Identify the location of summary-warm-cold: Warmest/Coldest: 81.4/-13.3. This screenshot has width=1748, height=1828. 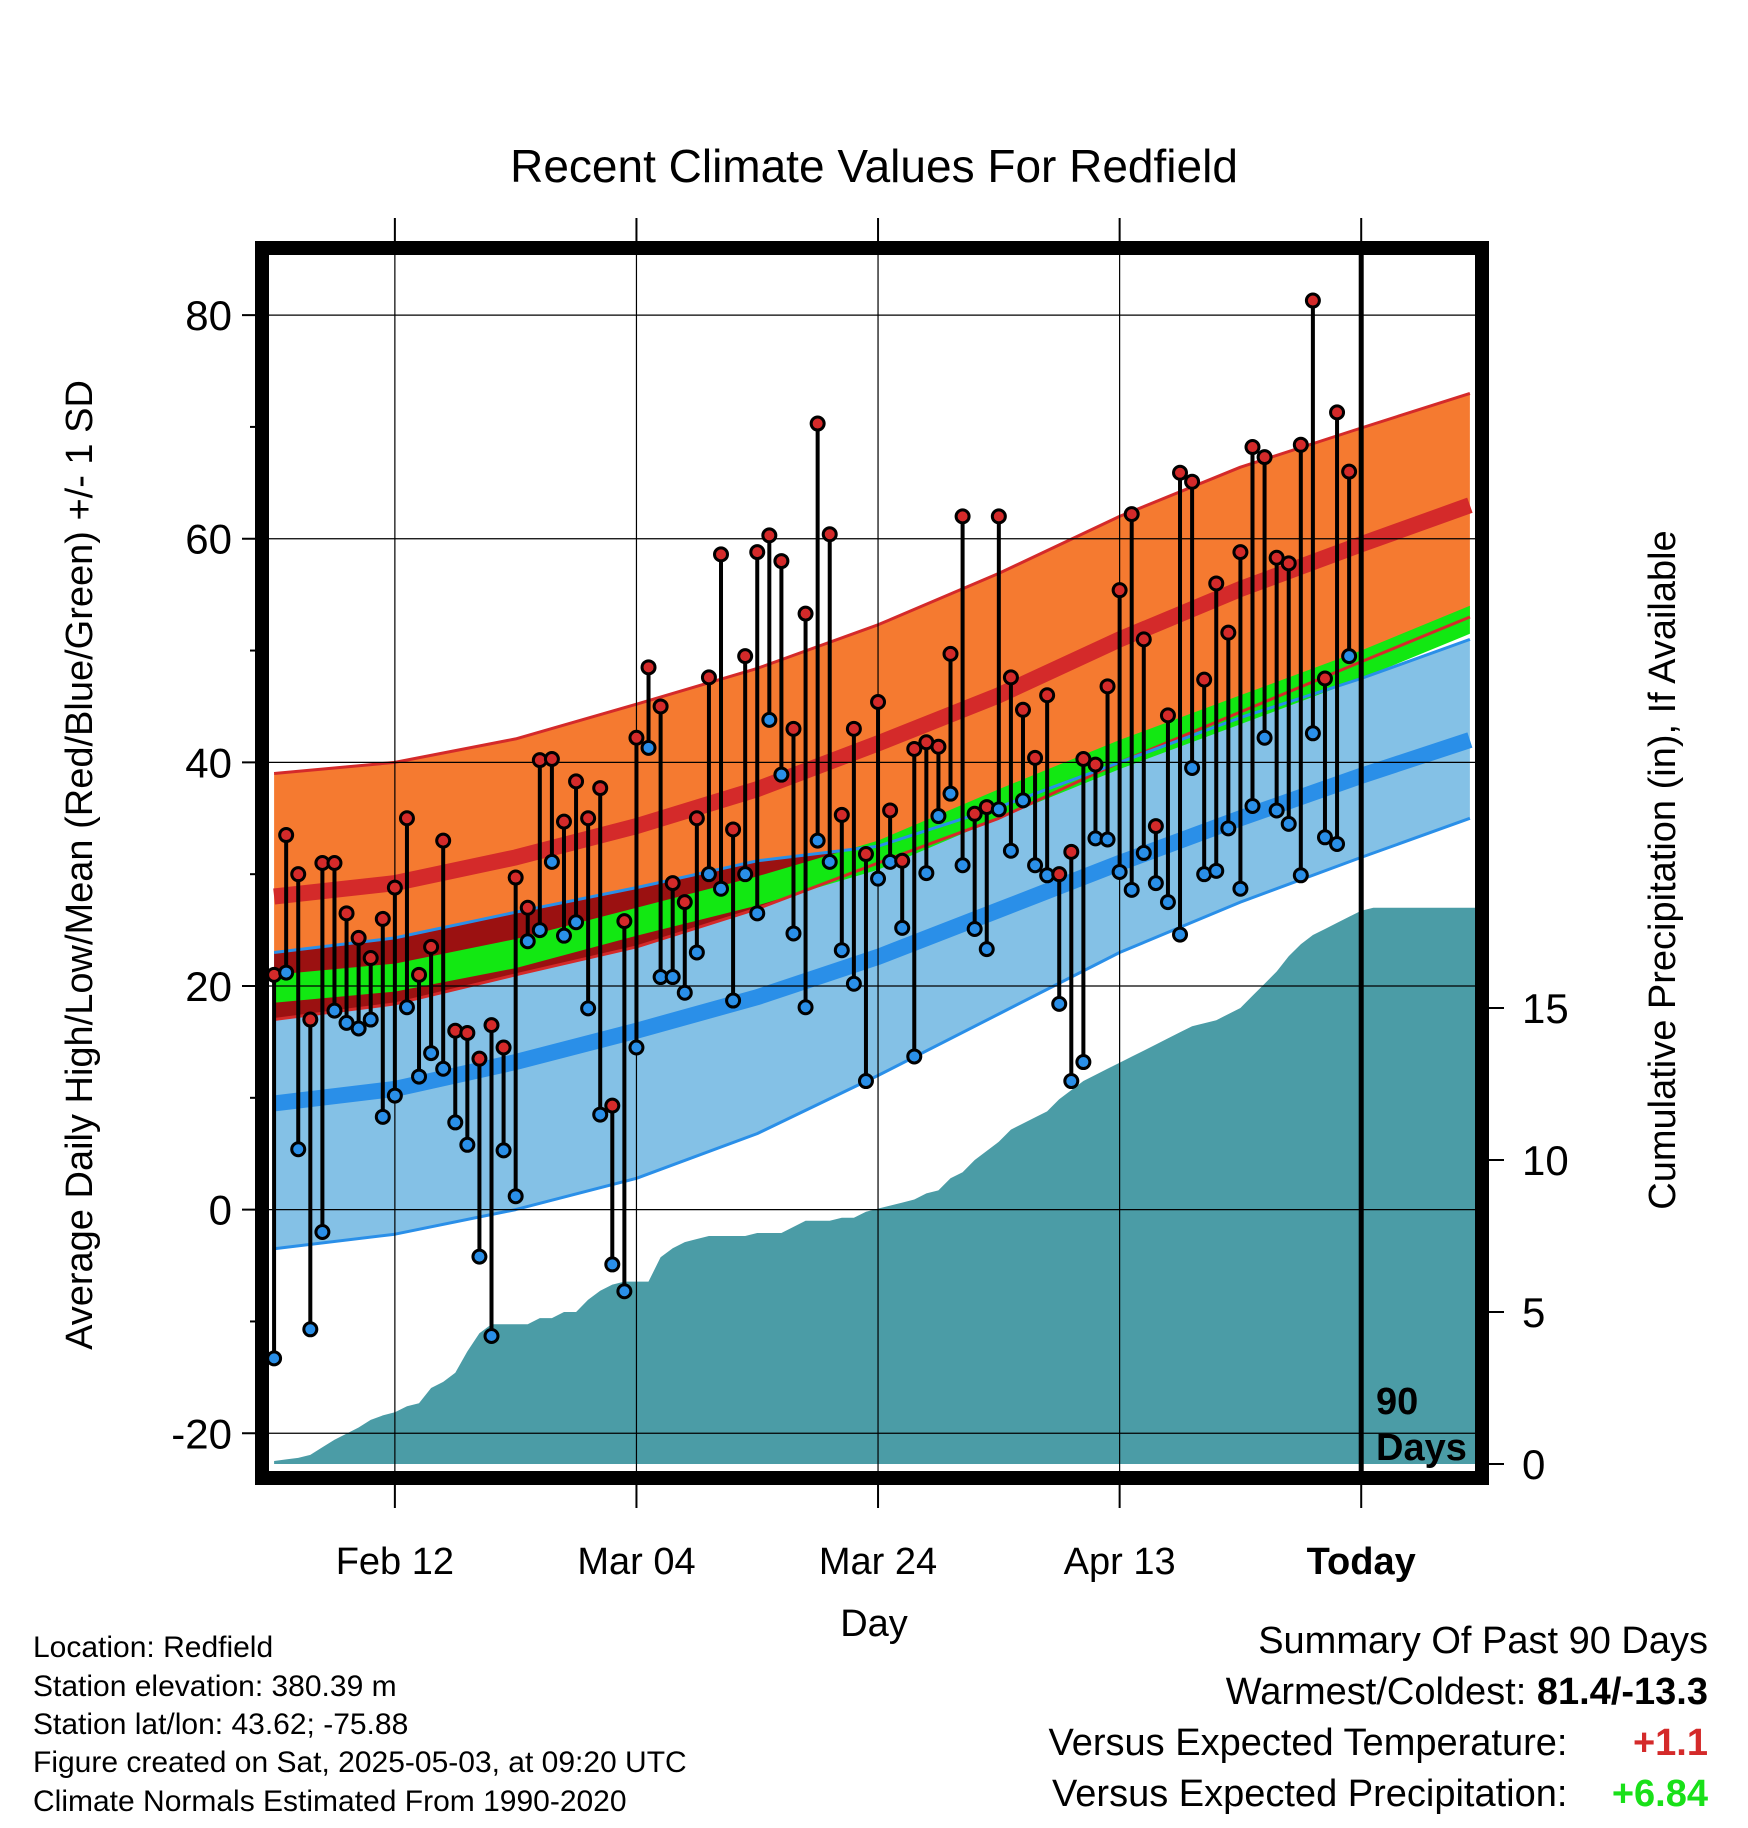
(1467, 1692).